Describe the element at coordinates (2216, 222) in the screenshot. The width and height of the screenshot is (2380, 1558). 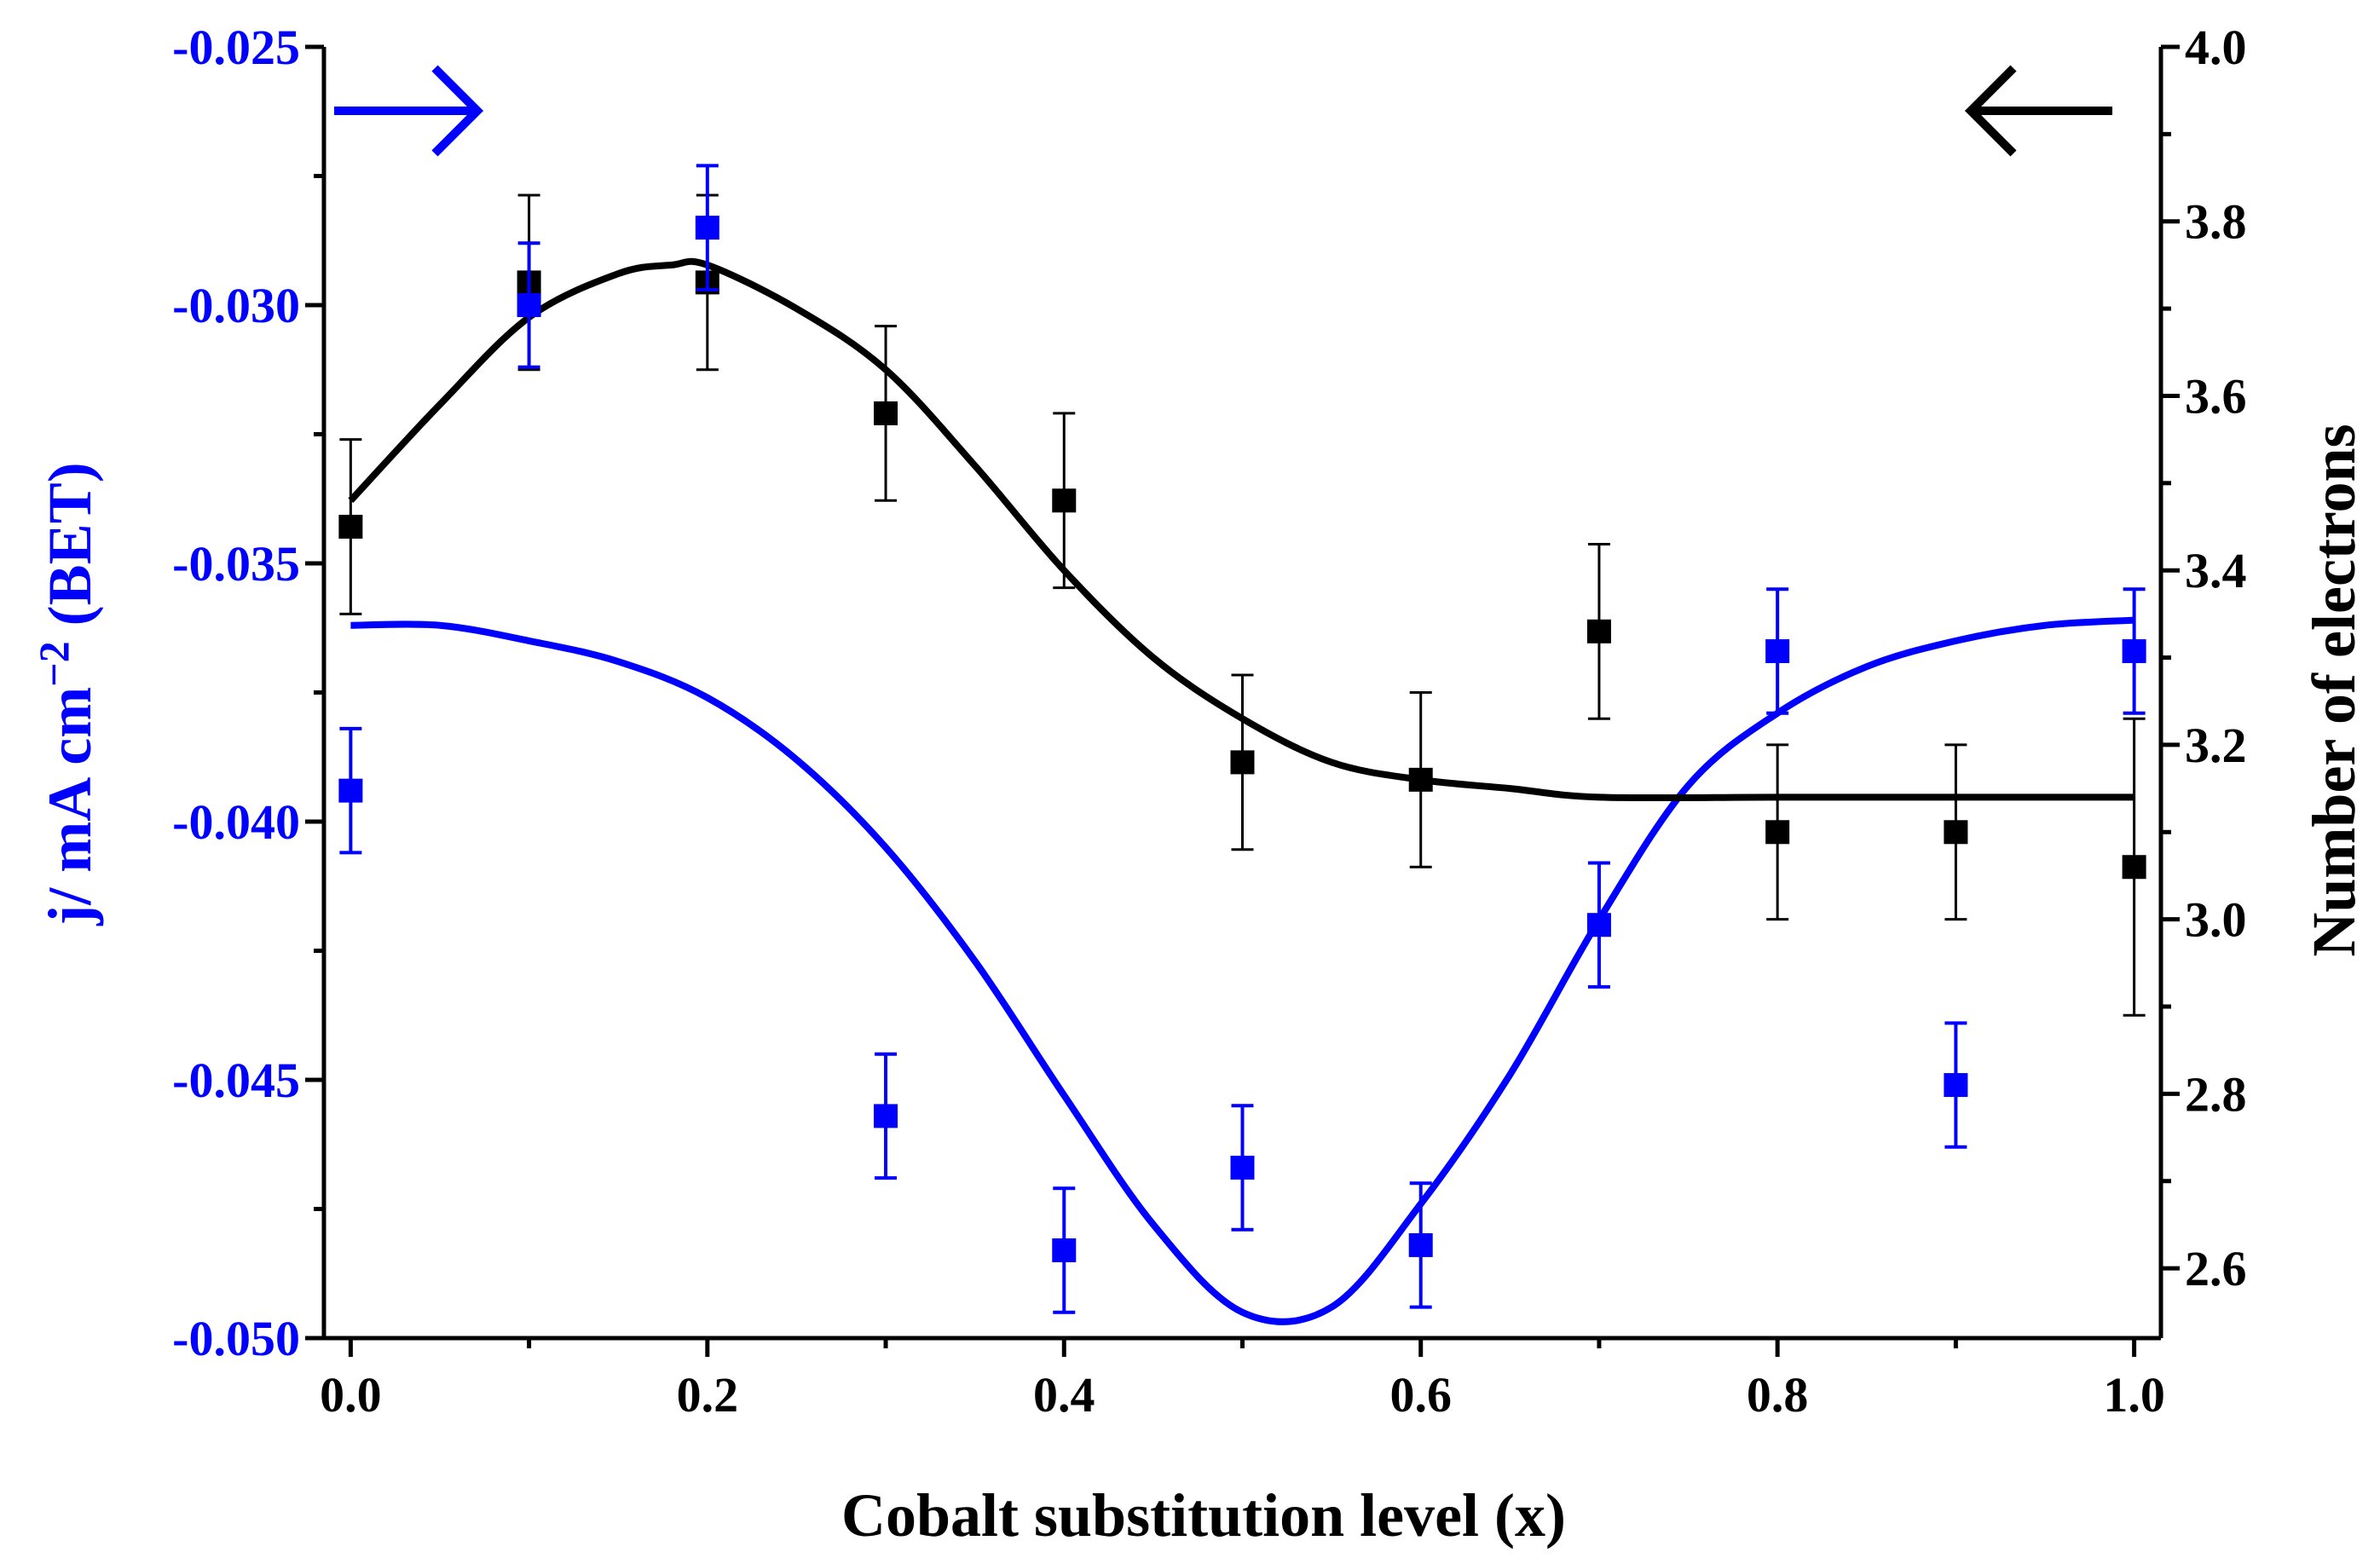
I see `y-right-tick-label: 3.8` at that location.